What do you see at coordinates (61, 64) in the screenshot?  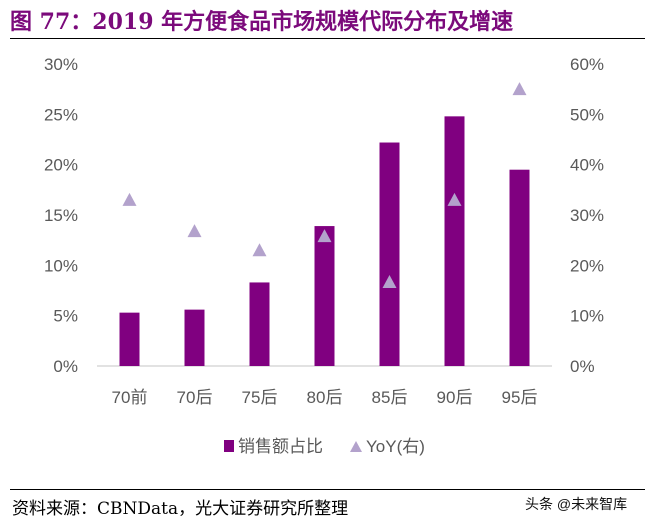 I see `left-axis-tick: 30%` at bounding box center [61, 64].